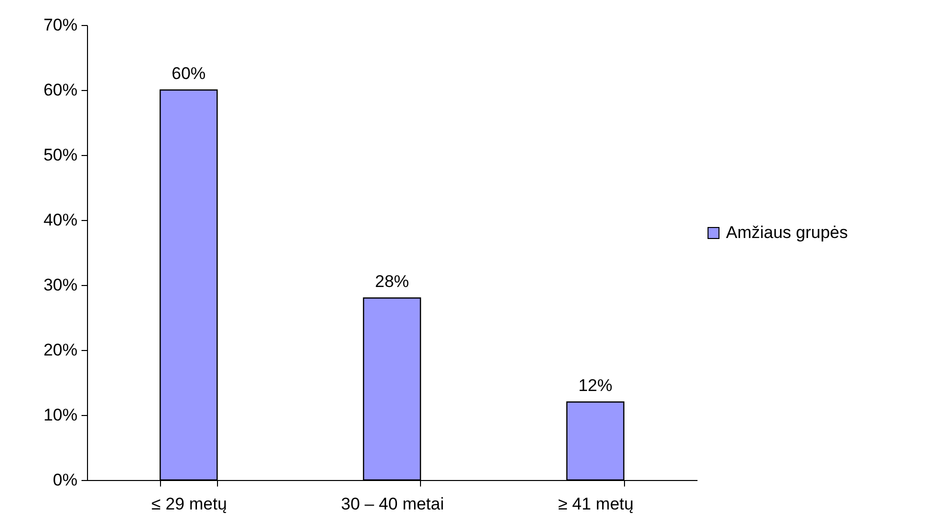  What do you see at coordinates (65, 480) in the screenshot?
I see `y-tick-label: 0%` at bounding box center [65, 480].